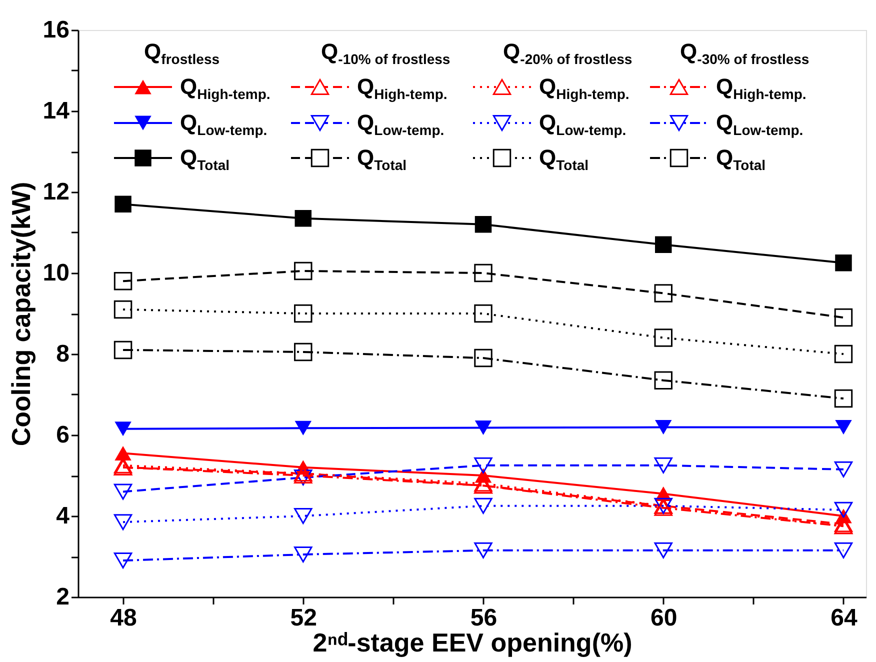  I want to click on y-axis-title: Cooling capacity(kW), so click(21, 314).